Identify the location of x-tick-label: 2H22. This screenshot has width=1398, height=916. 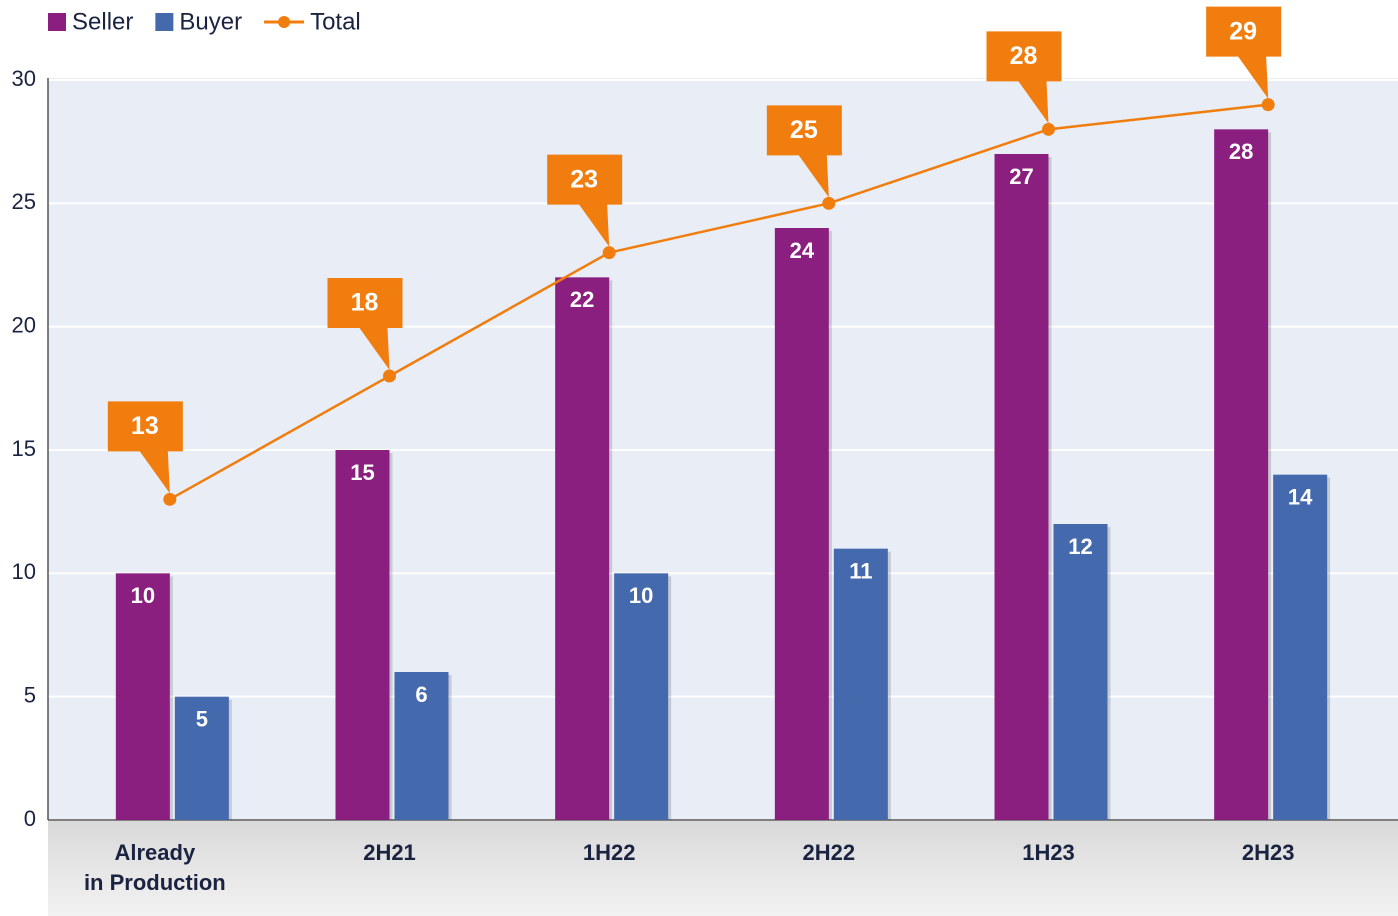
(829, 852).